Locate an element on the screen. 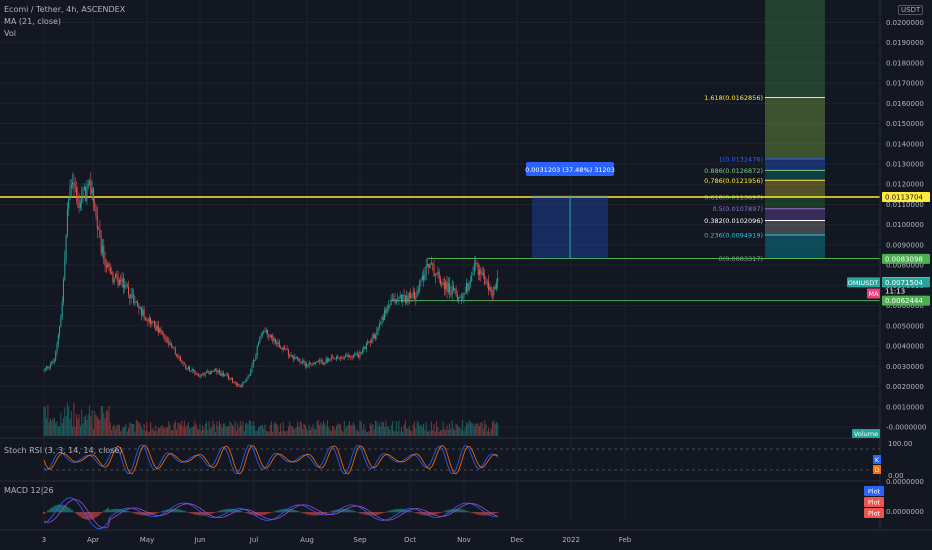  ma-legend: MA (21, close) is located at coordinates (33, 21).